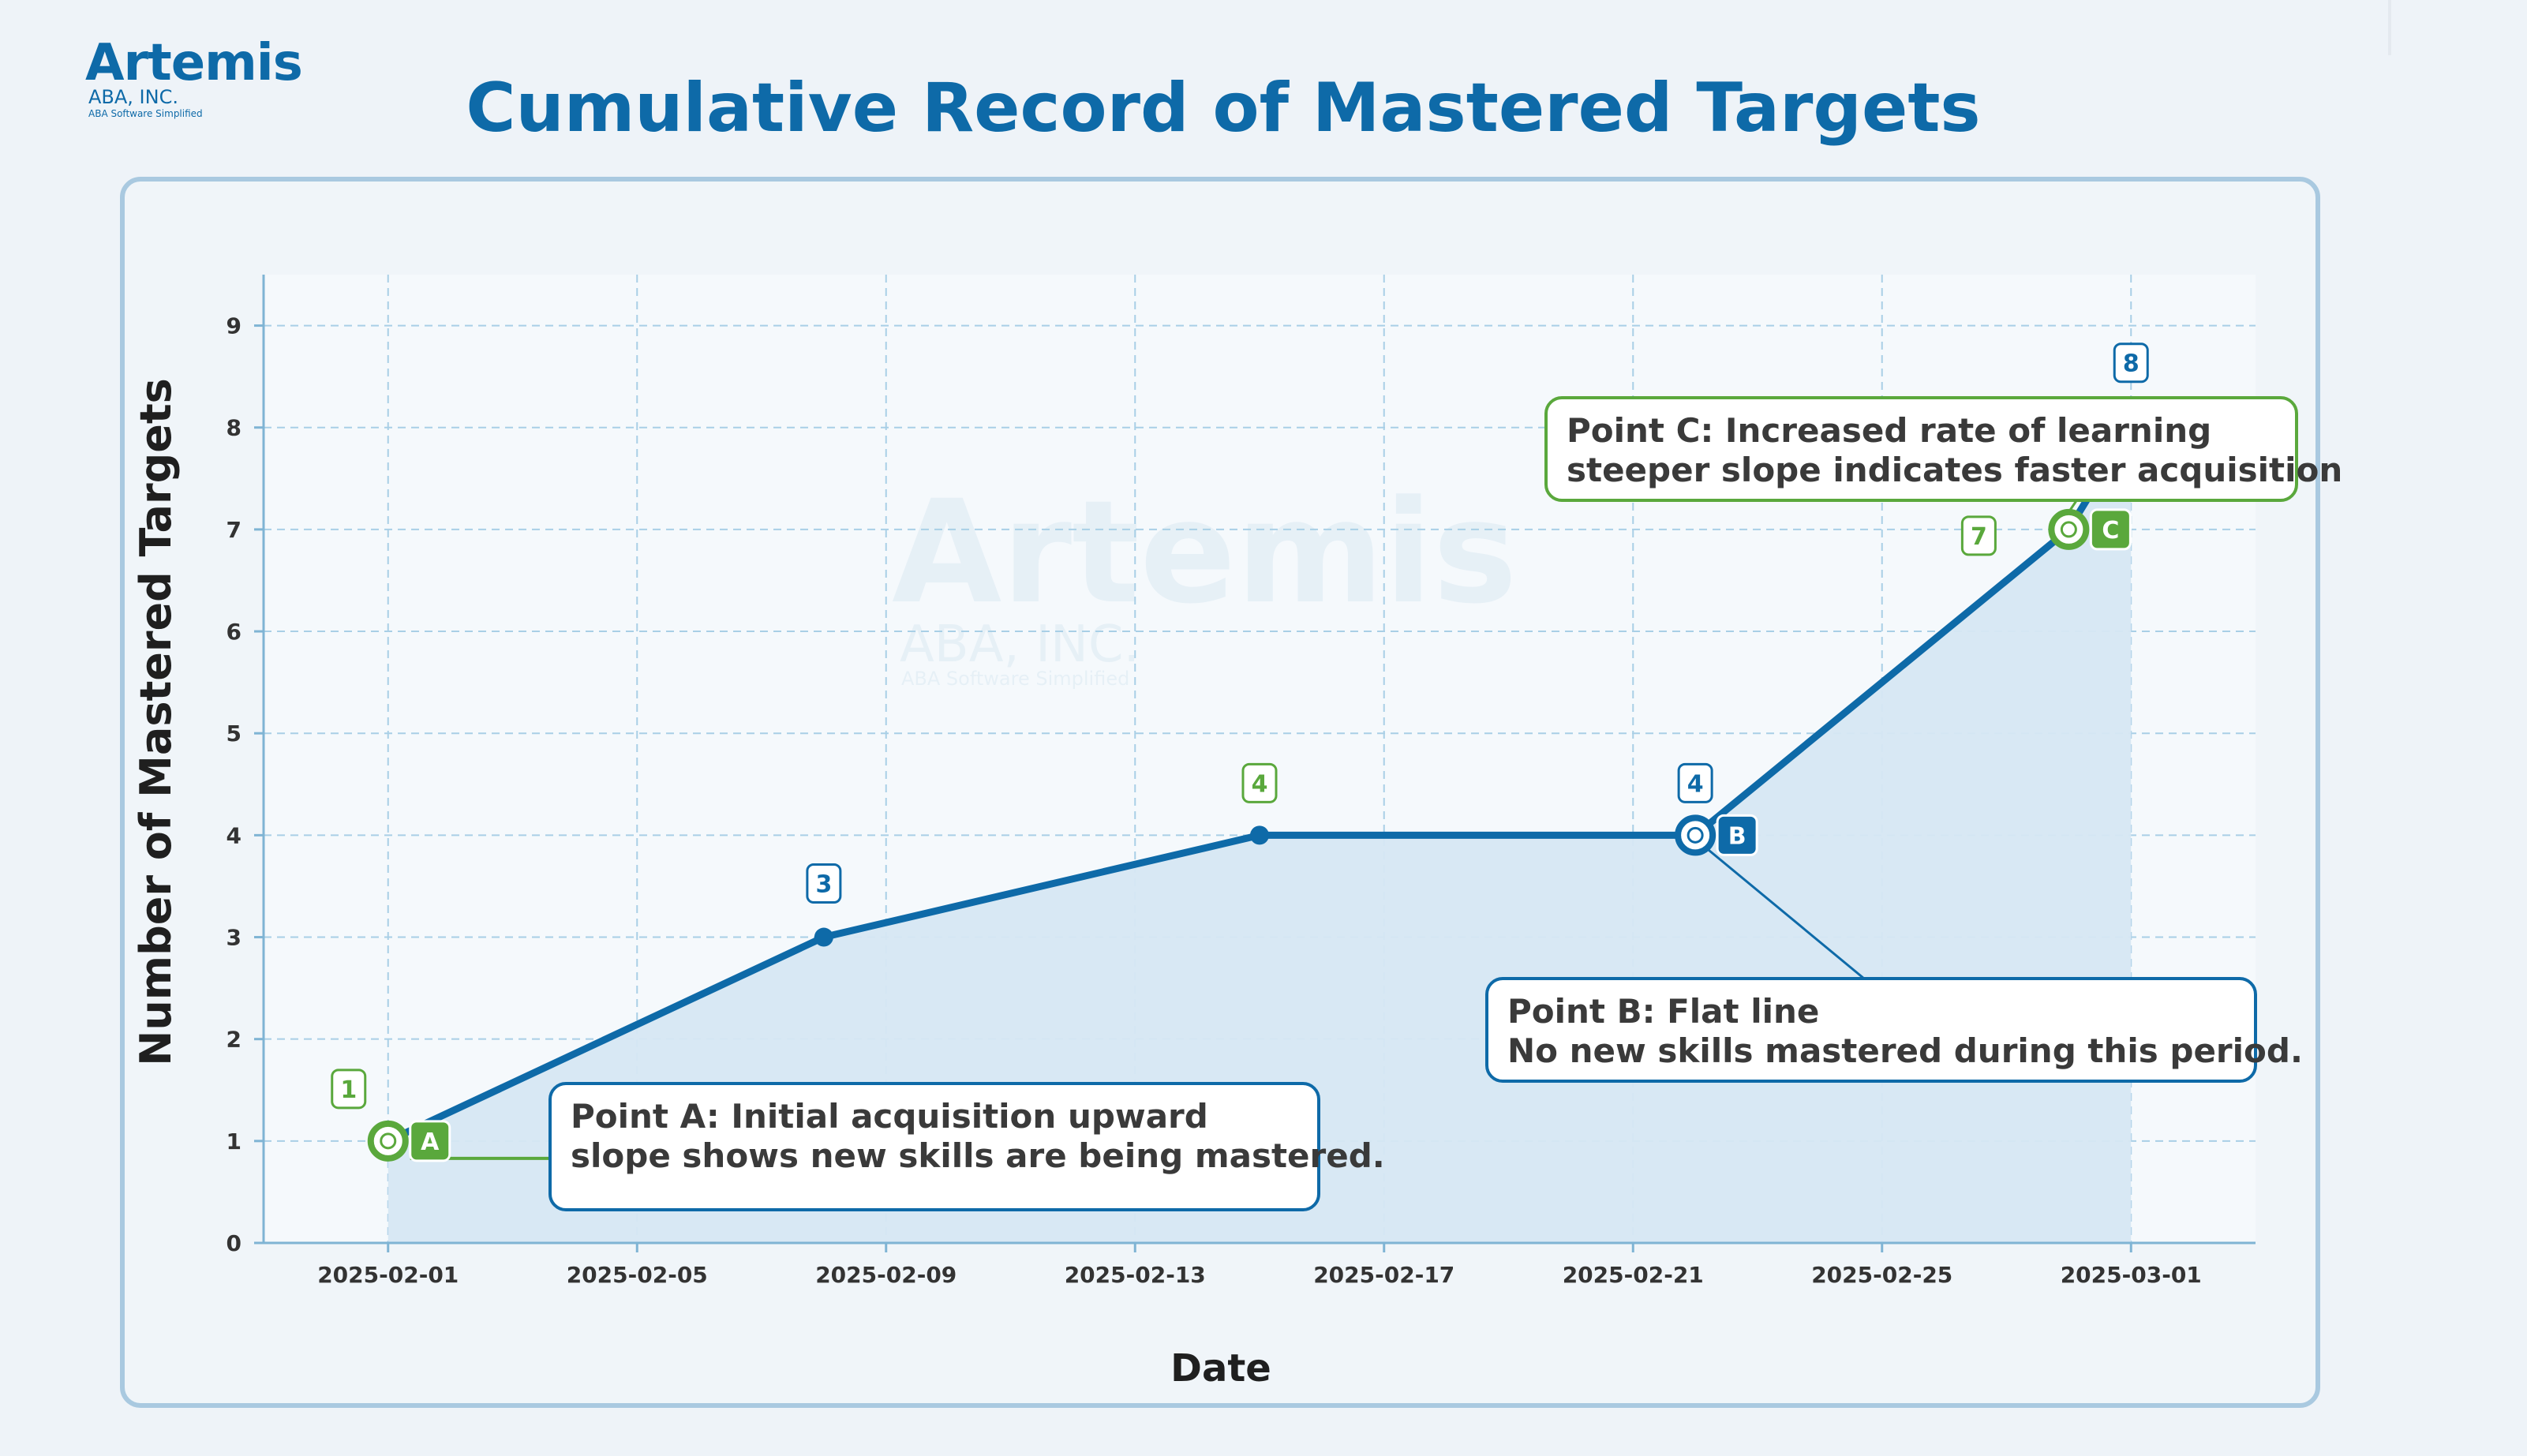 Image resolution: width=2527 pixels, height=1456 pixels. I want to click on annotation-text-a: Point A: Initial acquisition upward, so click(889, 1116).